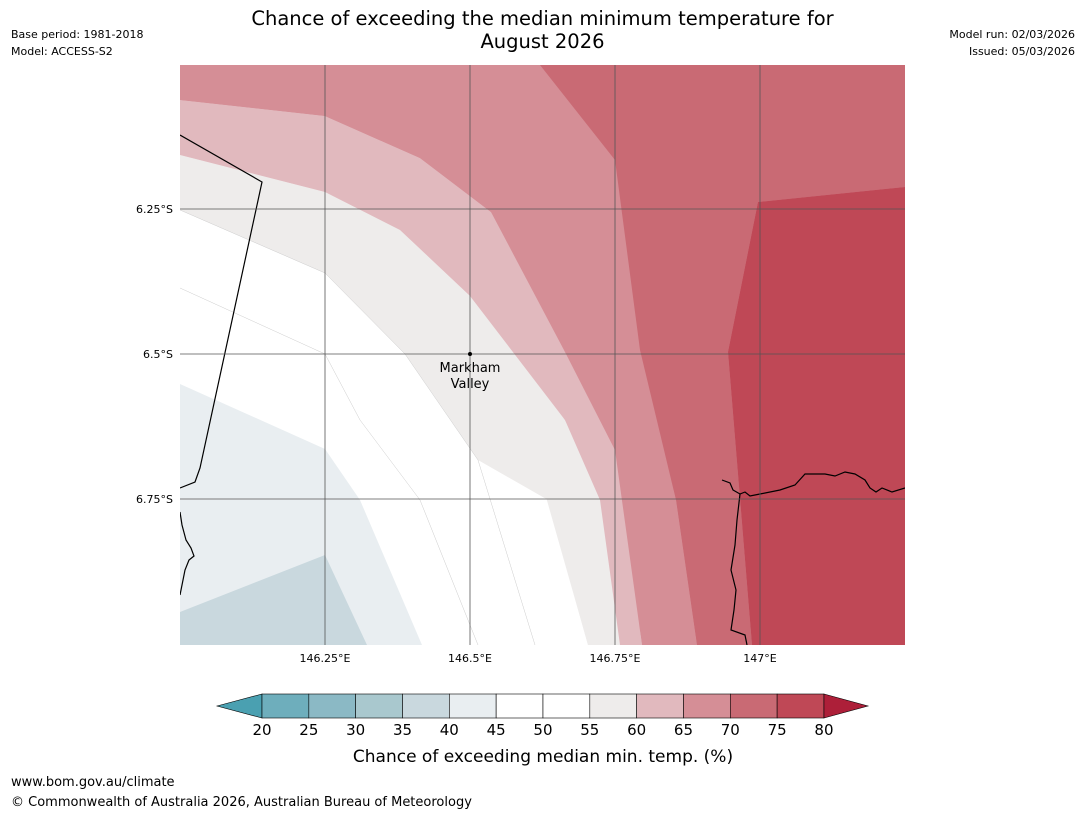 The width and height of the screenshot is (1085, 816). Describe the element at coordinates (542, 41) in the screenshot. I see `title-line-2: August 2026` at that location.